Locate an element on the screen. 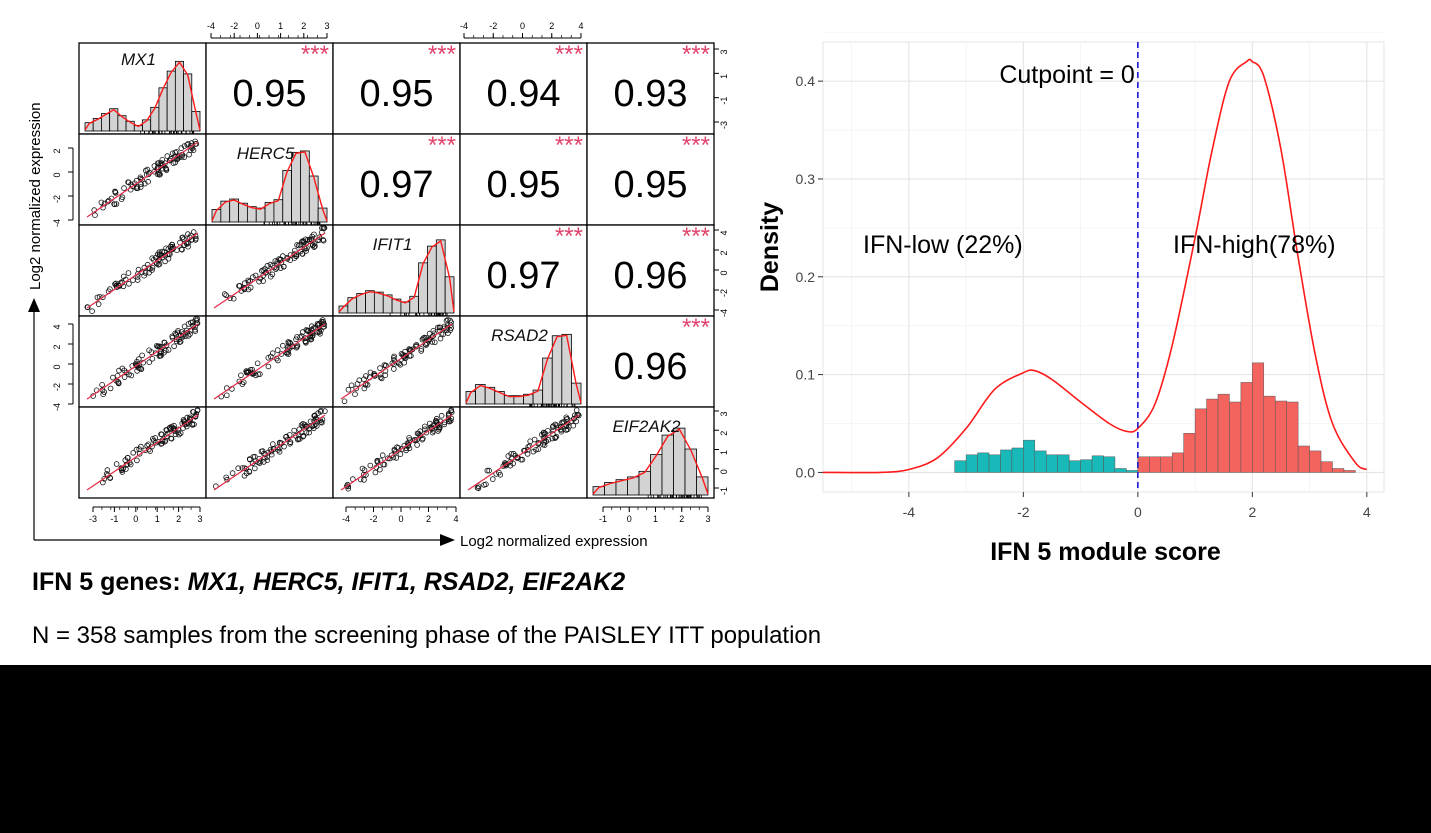 The height and width of the screenshot is (833, 1431). gene-label-ifit1: IFIT1 is located at coordinates (393, 244).